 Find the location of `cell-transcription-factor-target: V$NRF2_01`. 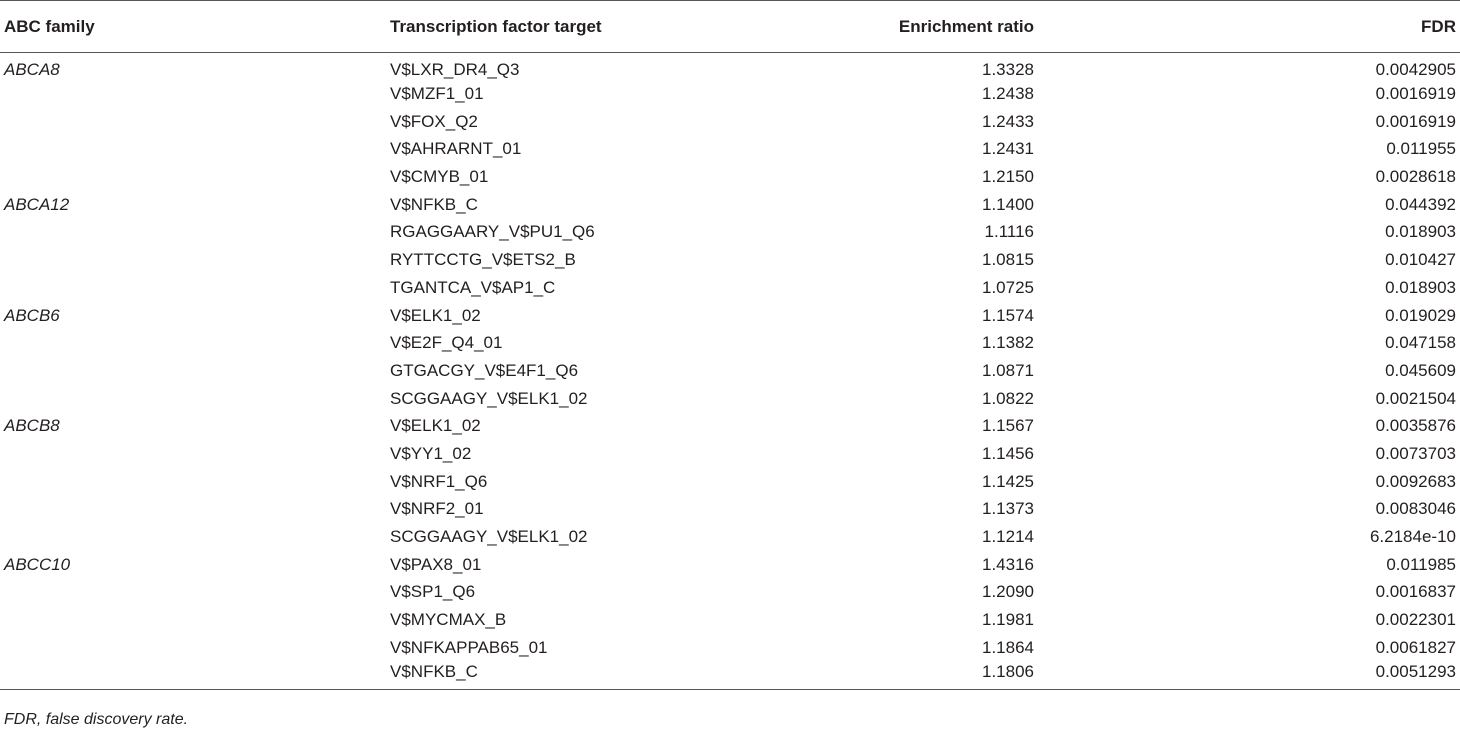

cell-transcription-factor-target: V$NRF2_01 is located at coordinates (437, 509).